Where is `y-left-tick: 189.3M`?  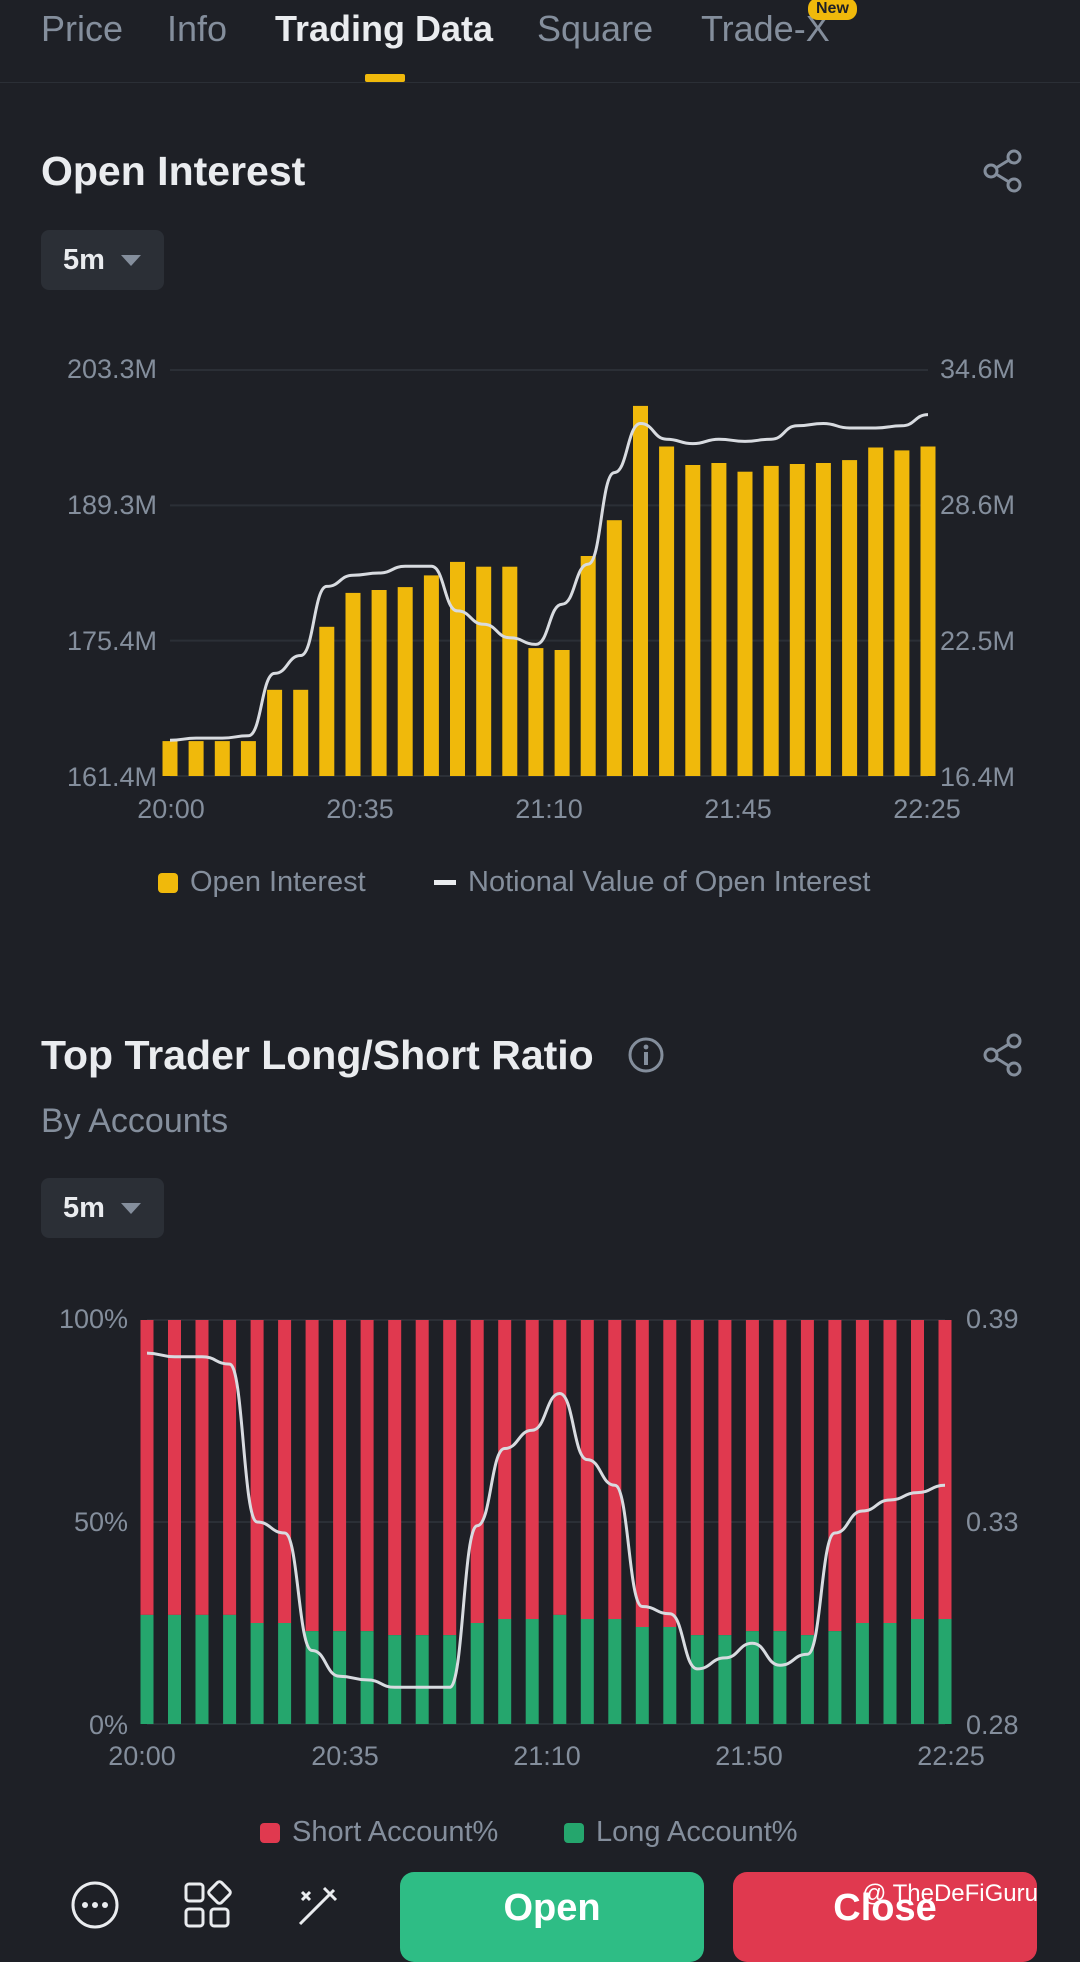 y-left-tick: 189.3M is located at coordinates (112, 505).